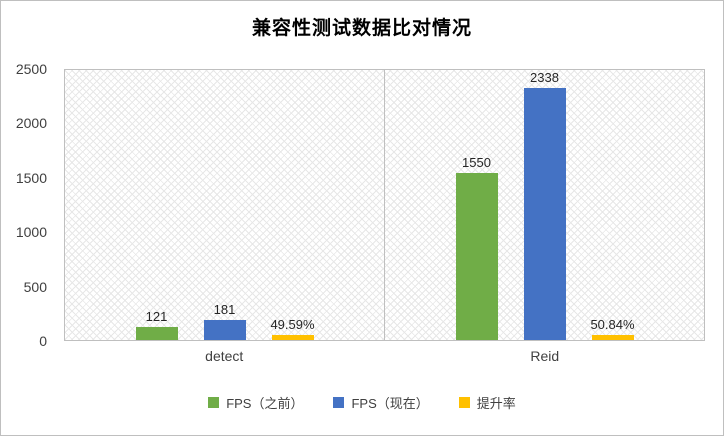  I want to click on data-label: 181, so click(224, 310).